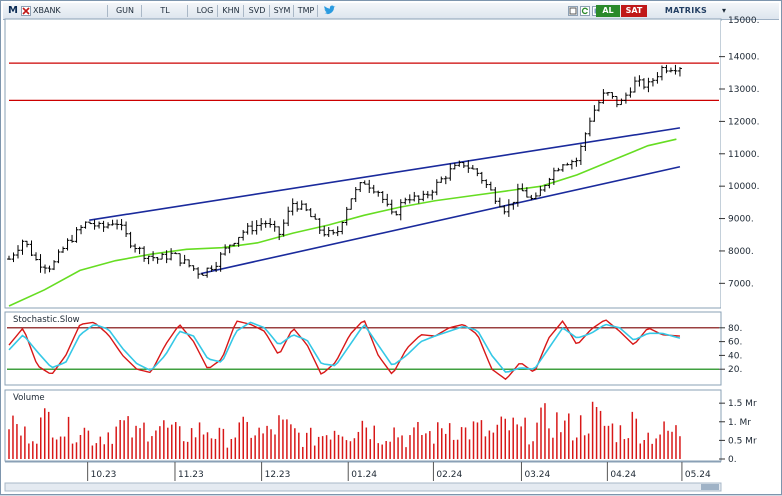 The height and width of the screenshot is (496, 782). What do you see at coordinates (70, 11) in the screenshot?
I see `symbol-field: XBANK` at bounding box center [70, 11].